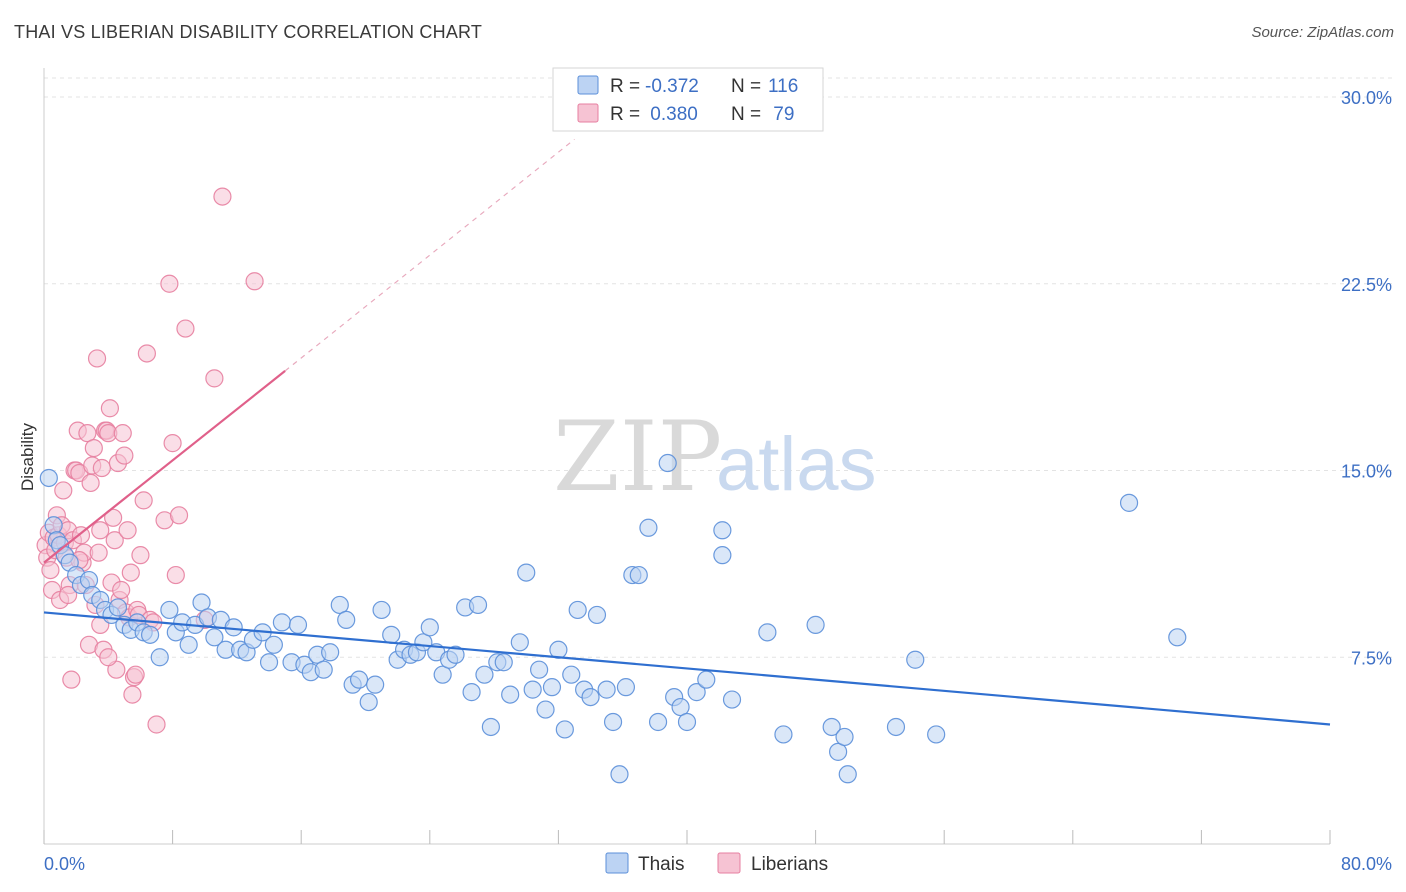  I want to click on legend-thais-label: Thais, so click(661, 864).